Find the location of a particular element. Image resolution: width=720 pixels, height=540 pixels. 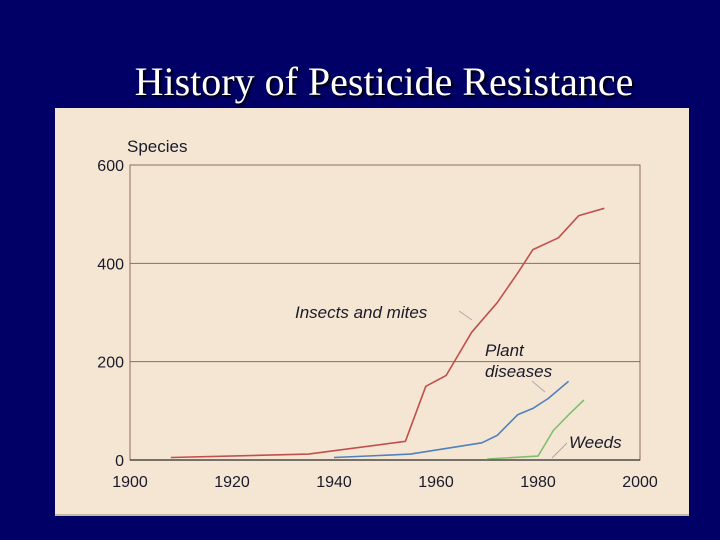

series-label-0-0: Insects and mites is located at coordinates (361, 312).